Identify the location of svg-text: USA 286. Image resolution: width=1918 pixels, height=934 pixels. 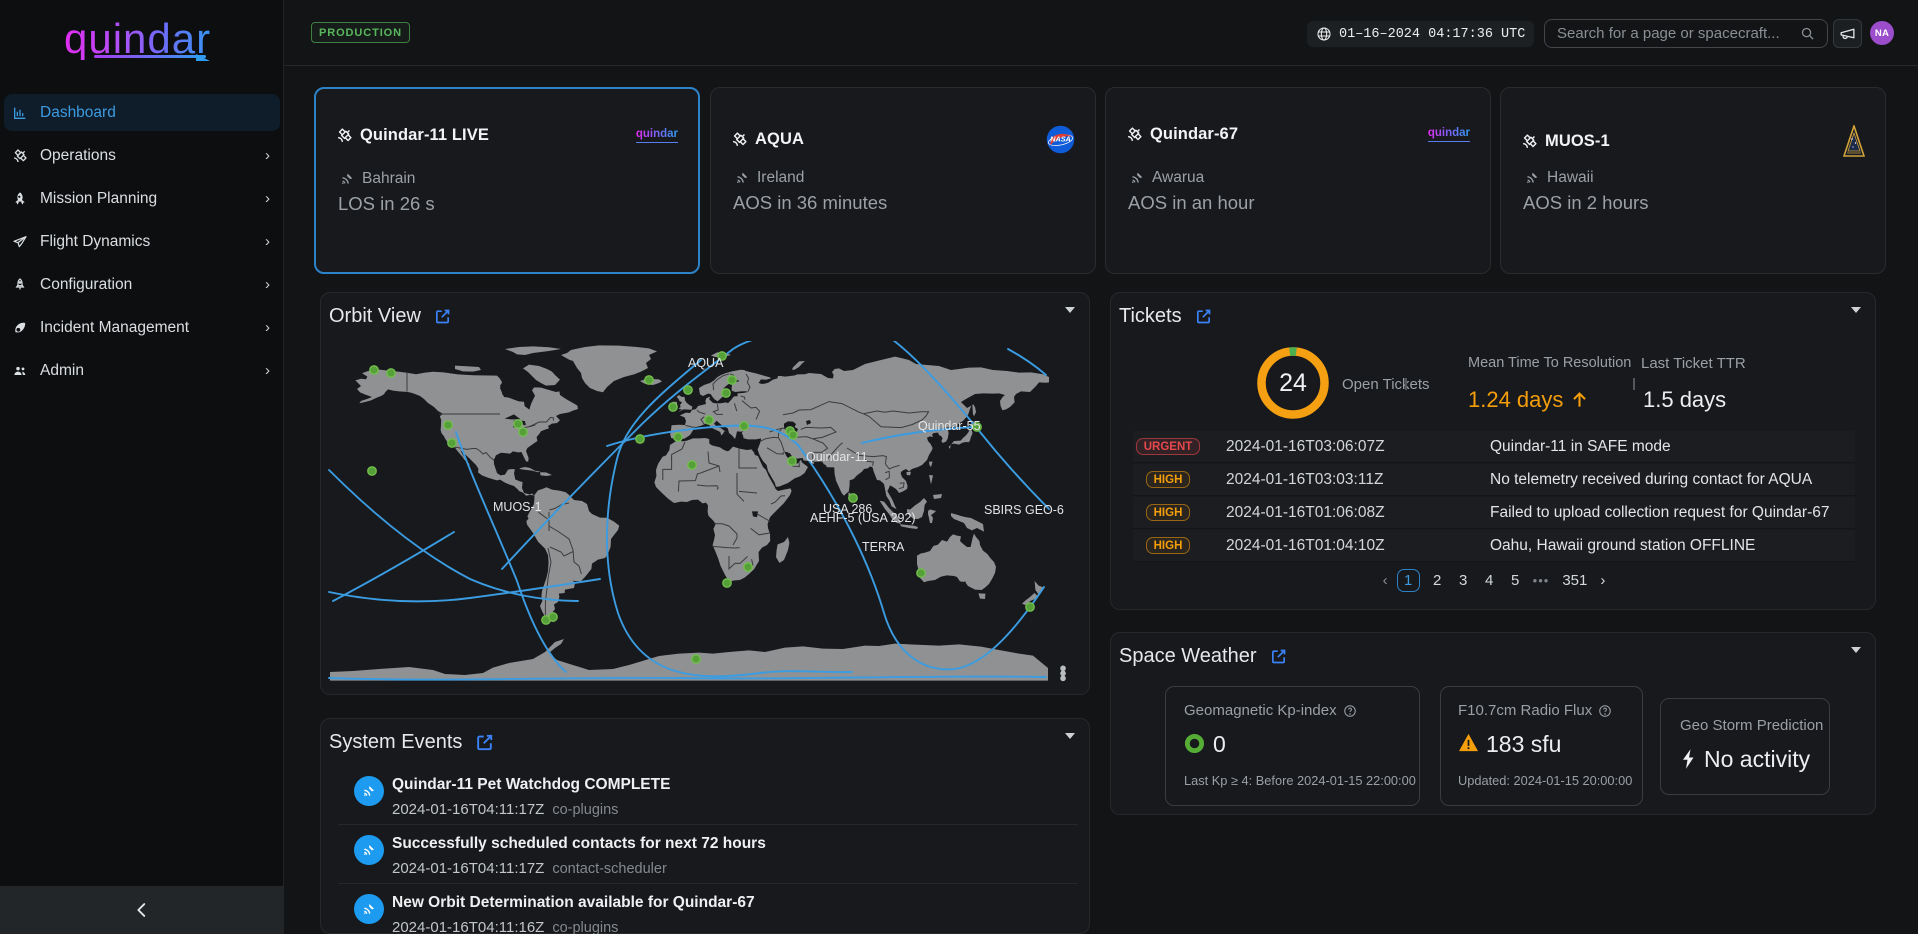
(847, 509).